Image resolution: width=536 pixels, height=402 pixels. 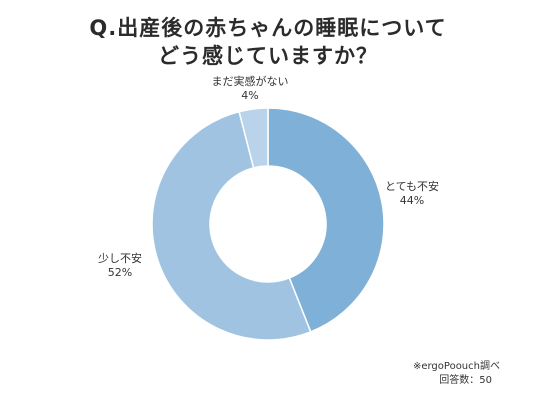 What do you see at coordinates (249, 95) in the screenshot?
I see `slice-value-3: 4%` at bounding box center [249, 95].